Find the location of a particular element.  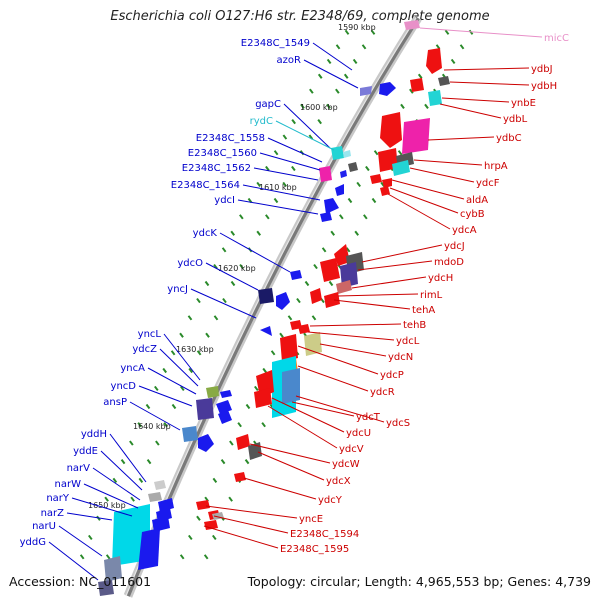

gene-label-ydco: ydcO is located at coordinates (190, 263).